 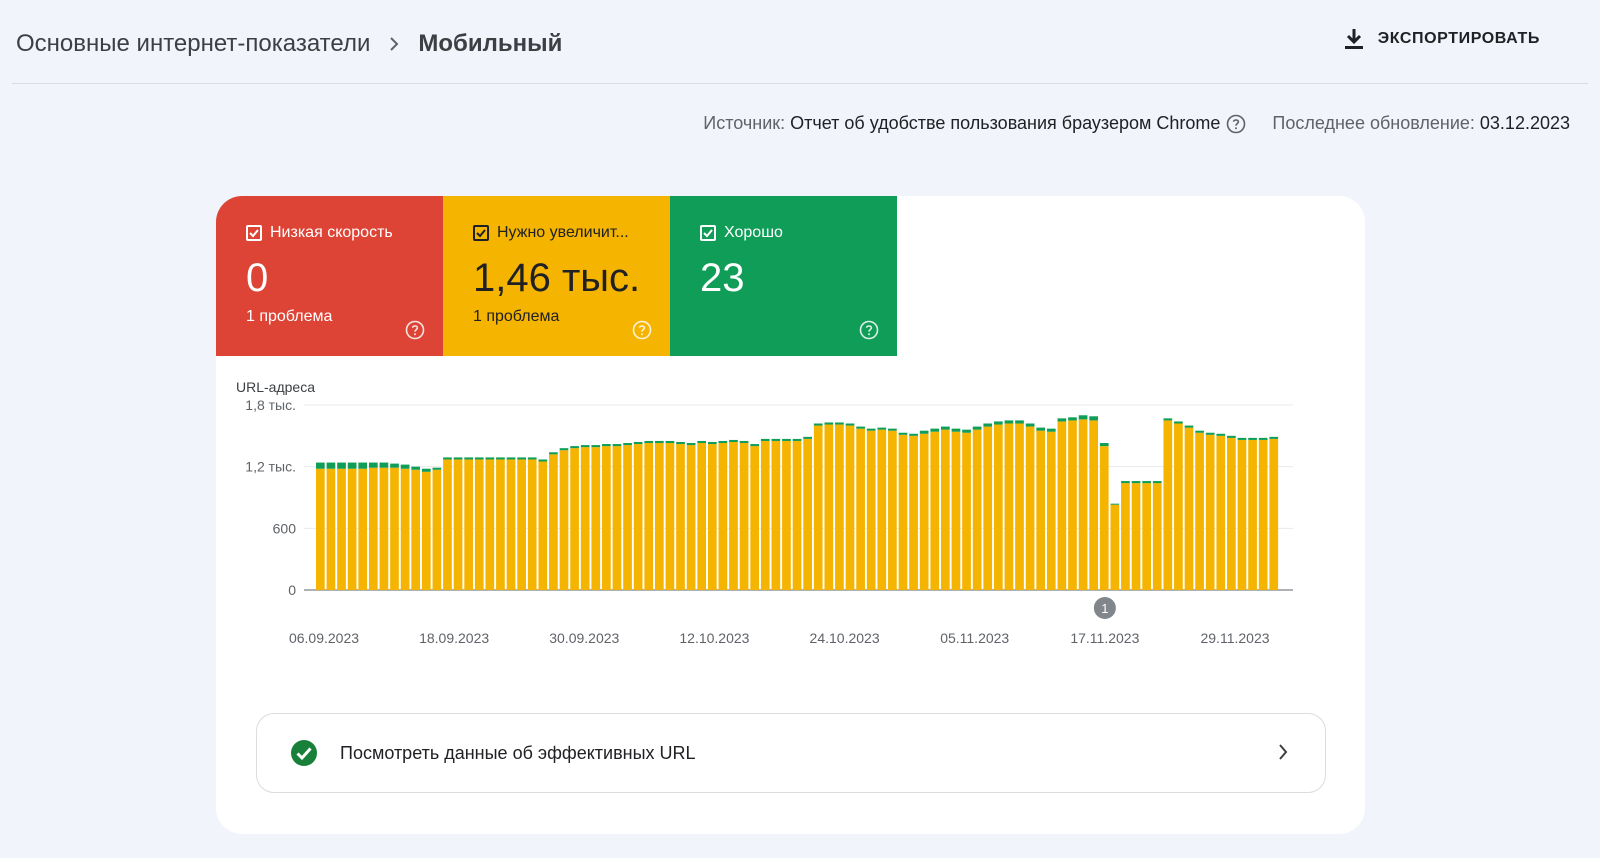 What do you see at coordinates (791, 753) in the screenshot?
I see `view-good-urls-link: Посмотреть данные об эффективных URL` at bounding box center [791, 753].